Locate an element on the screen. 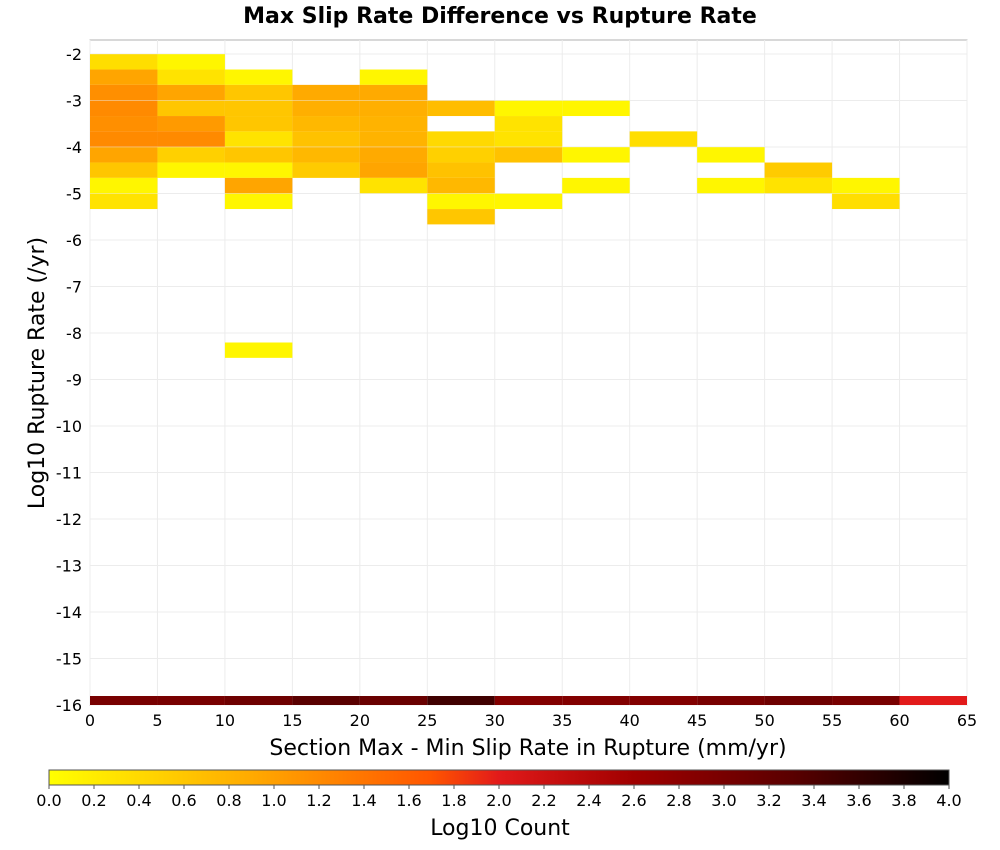  x-tick-label: 0 is located at coordinates (90, 720).